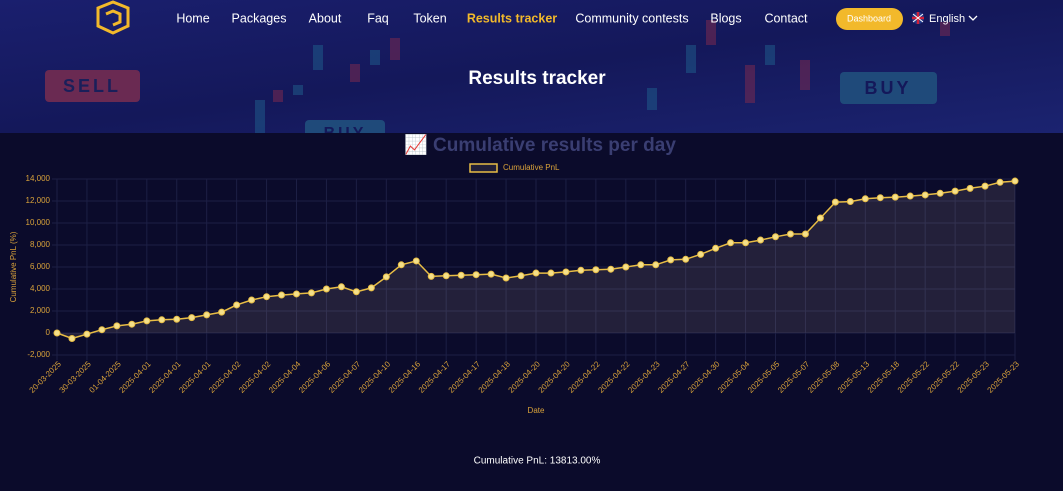 Image resolution: width=1063 pixels, height=491 pixels. I want to click on nav-link: Results tracker, so click(512, 18).